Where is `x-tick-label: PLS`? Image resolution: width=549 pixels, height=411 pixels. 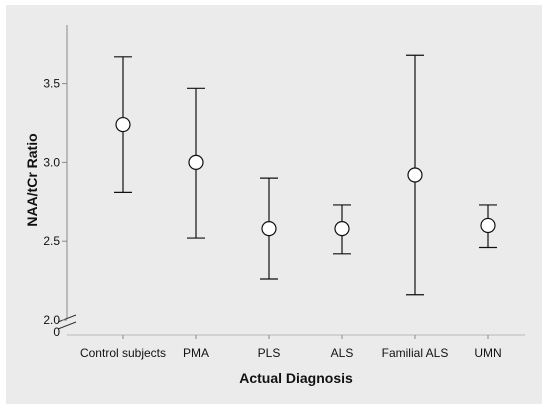
x-tick-label: PLS is located at coordinates (269, 353).